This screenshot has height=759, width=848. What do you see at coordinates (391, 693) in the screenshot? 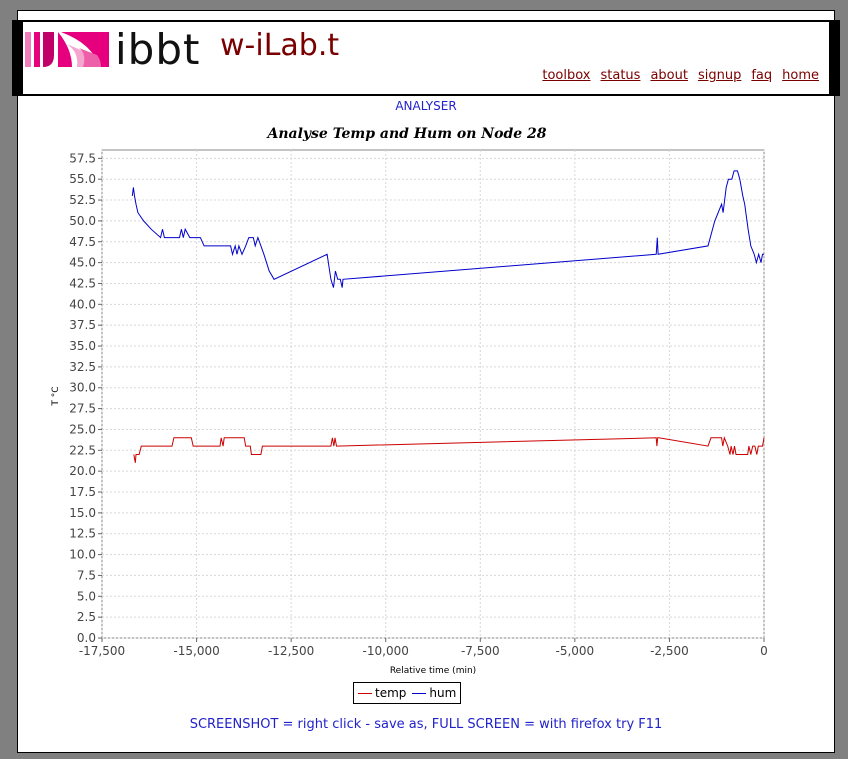
I see `legend-label-temp: temp` at bounding box center [391, 693].